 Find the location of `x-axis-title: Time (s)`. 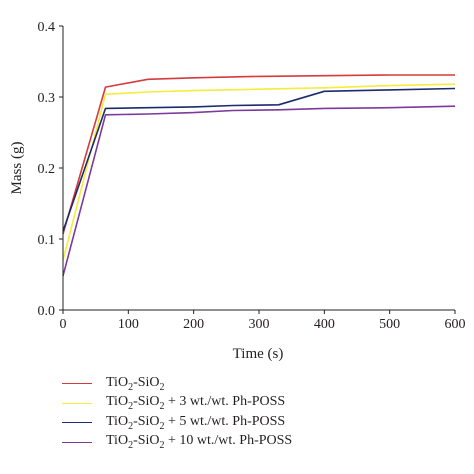

x-axis-title: Time (s) is located at coordinates (258, 354).